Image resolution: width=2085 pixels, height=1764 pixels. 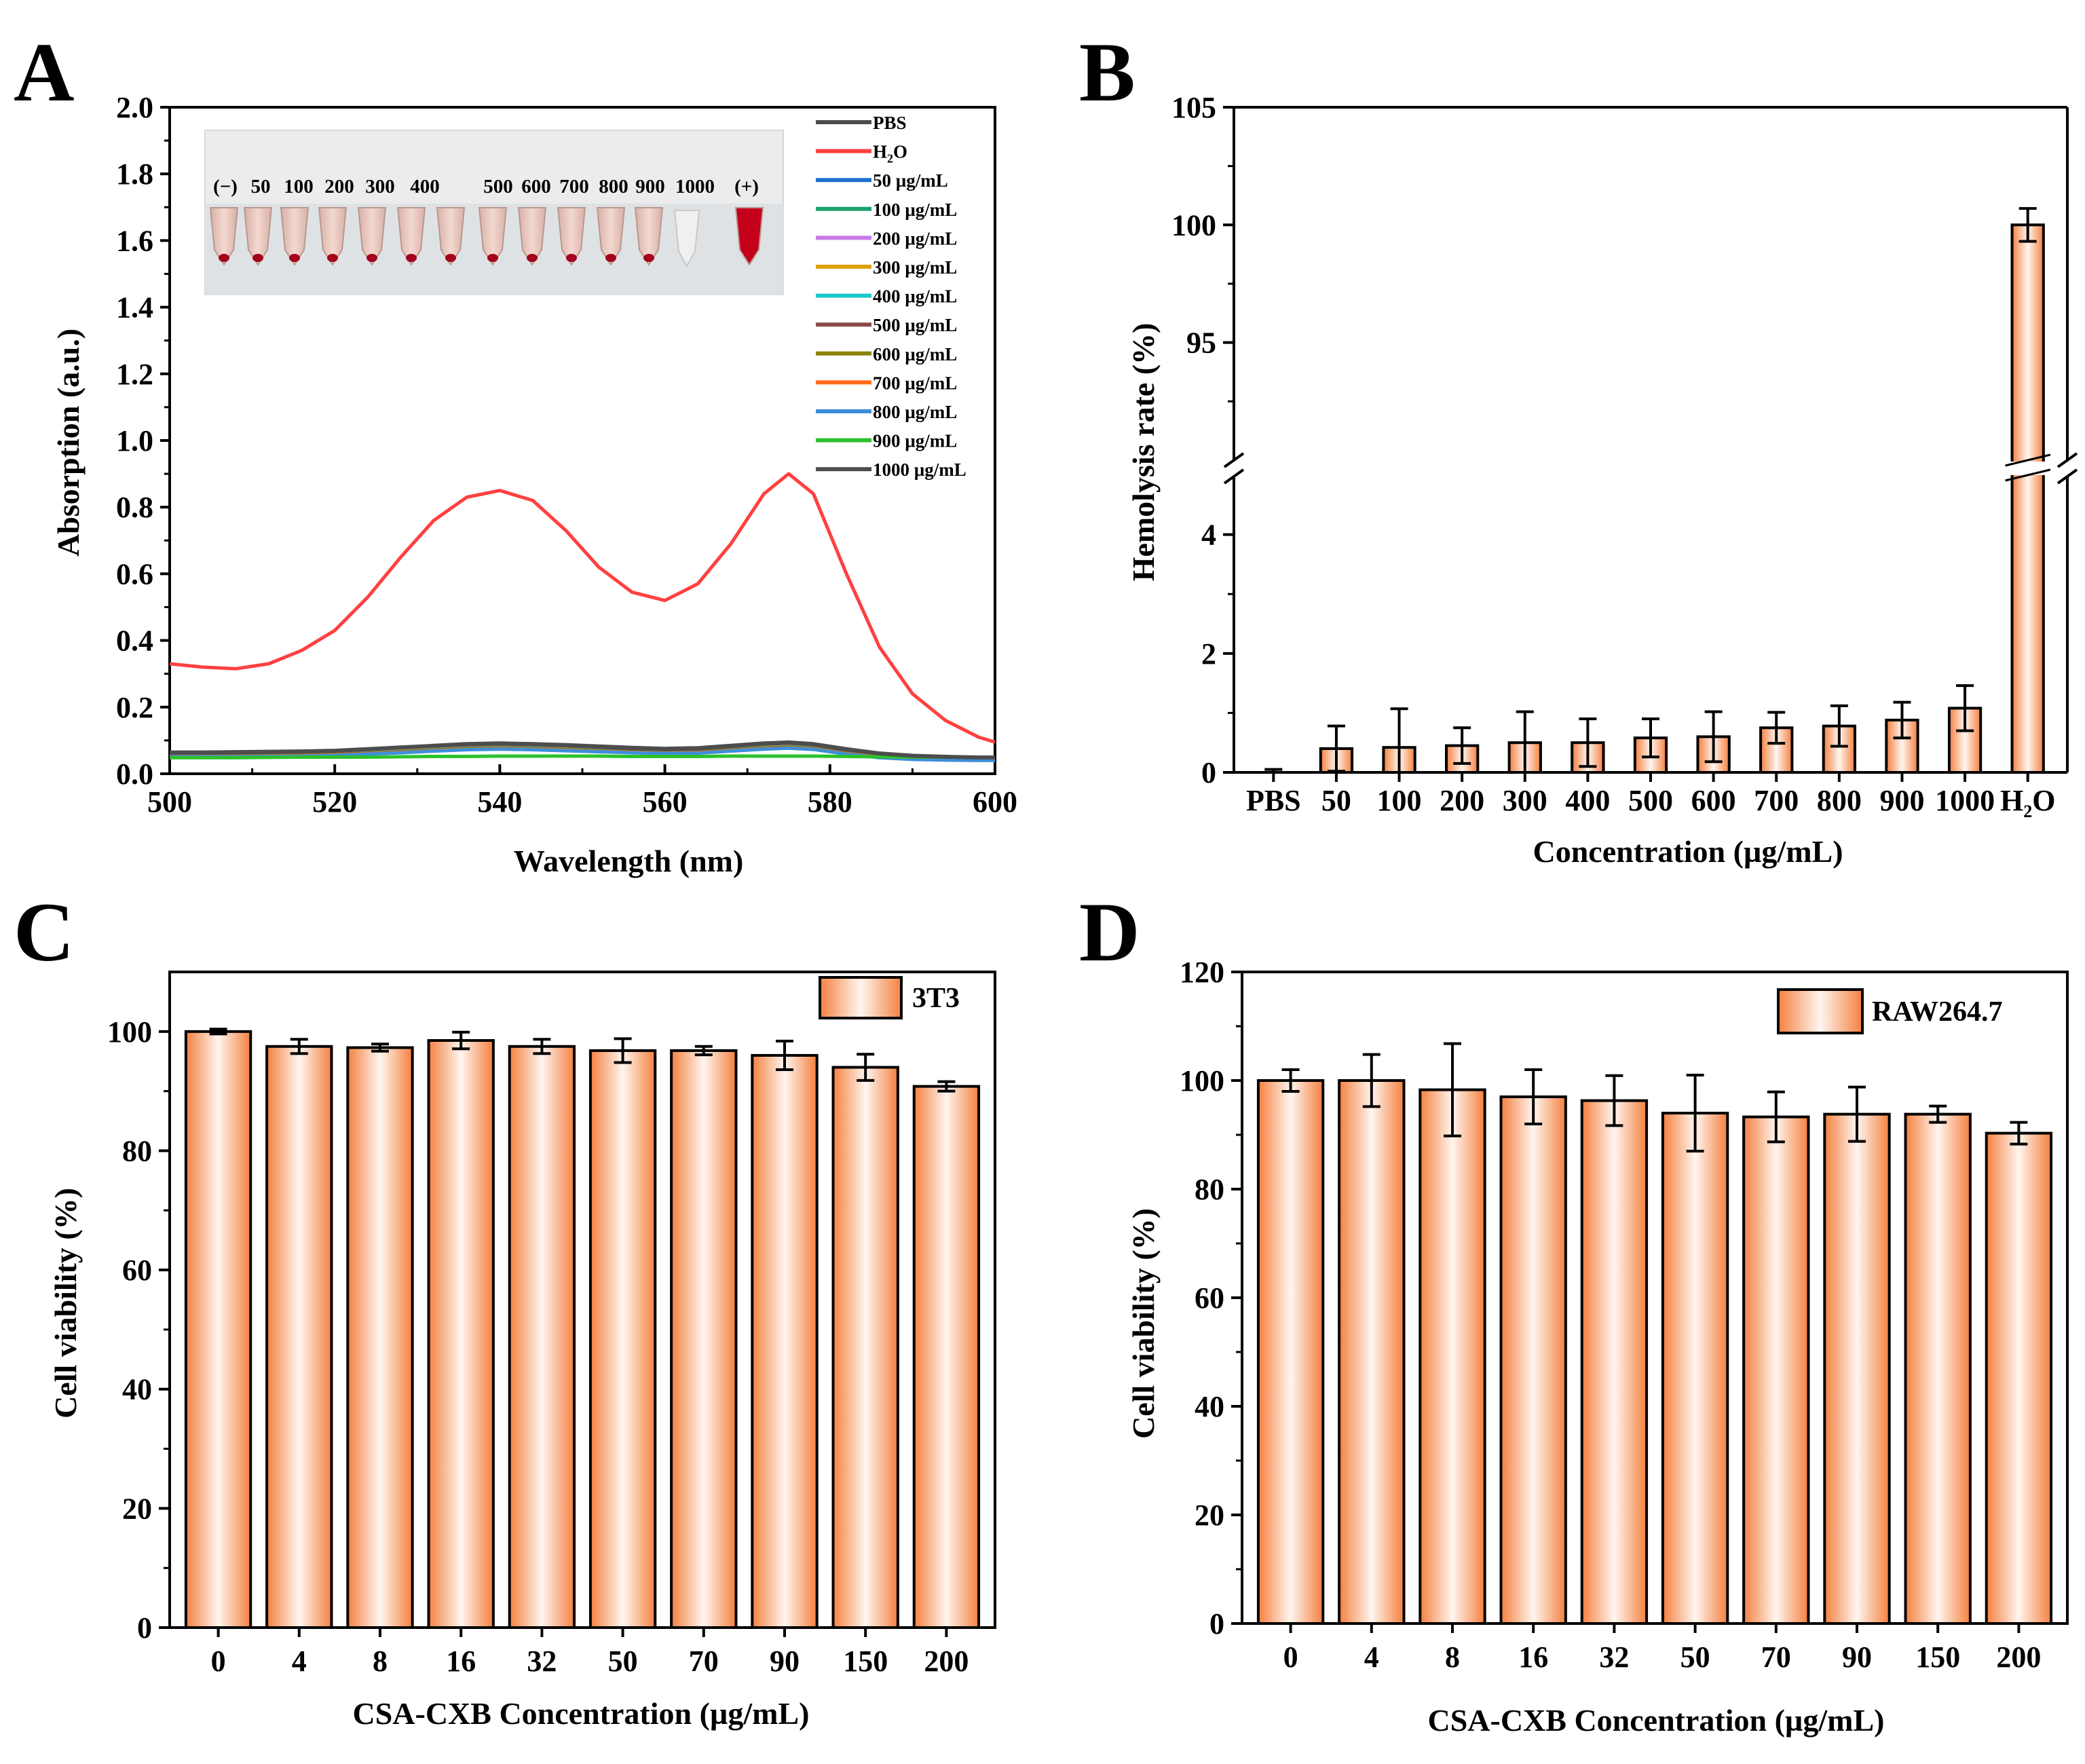 What do you see at coordinates (137, 1390) in the screenshot?
I see `panel-c-y-tick-label: 40` at bounding box center [137, 1390].